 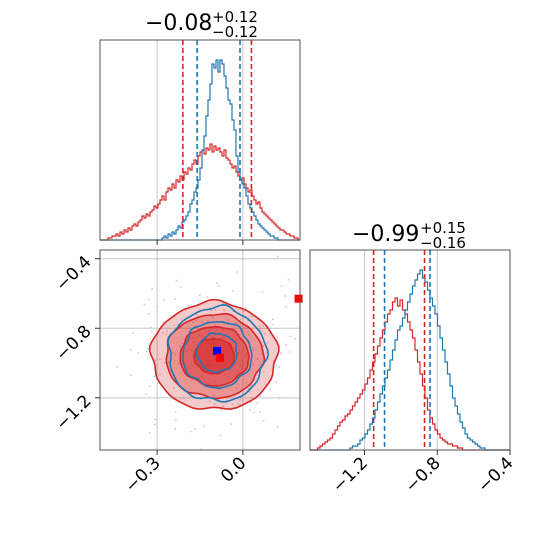 What do you see at coordinates (73, 343) in the screenshot?
I see `joint-y-tick-label: −0.8` at bounding box center [73, 343].